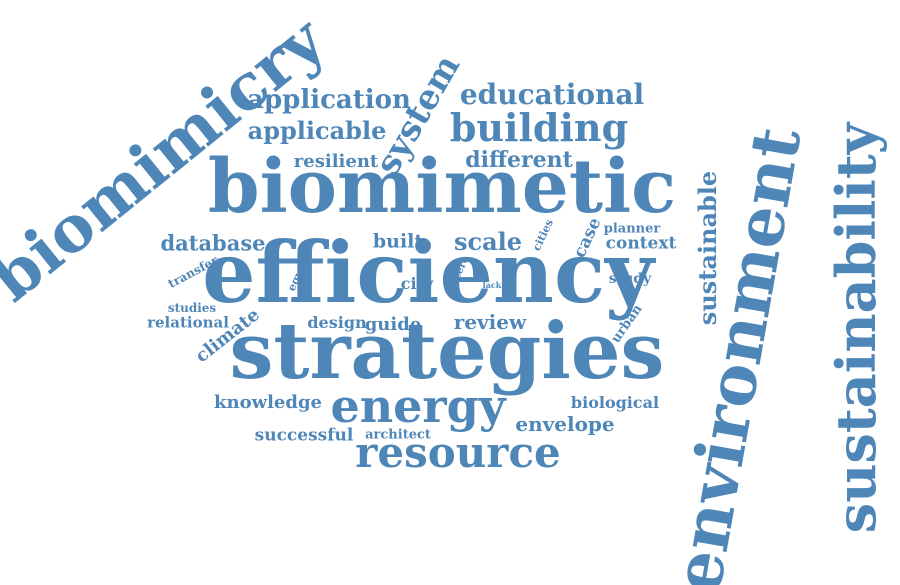  What do you see at coordinates (398, 241) in the screenshot?
I see `word-built: built` at bounding box center [398, 241].